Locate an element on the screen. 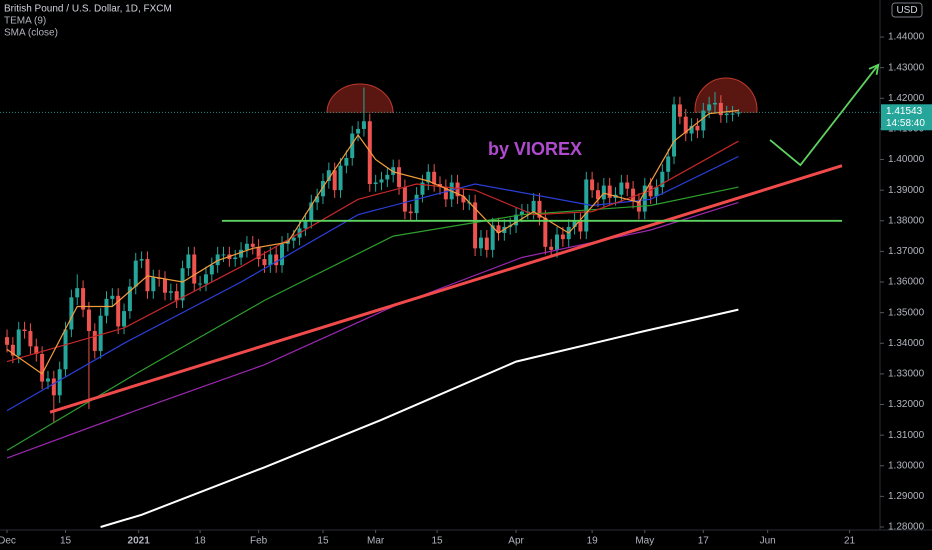 This screenshot has width=932, height=550. annotation: by VIOREX is located at coordinates (535, 149).